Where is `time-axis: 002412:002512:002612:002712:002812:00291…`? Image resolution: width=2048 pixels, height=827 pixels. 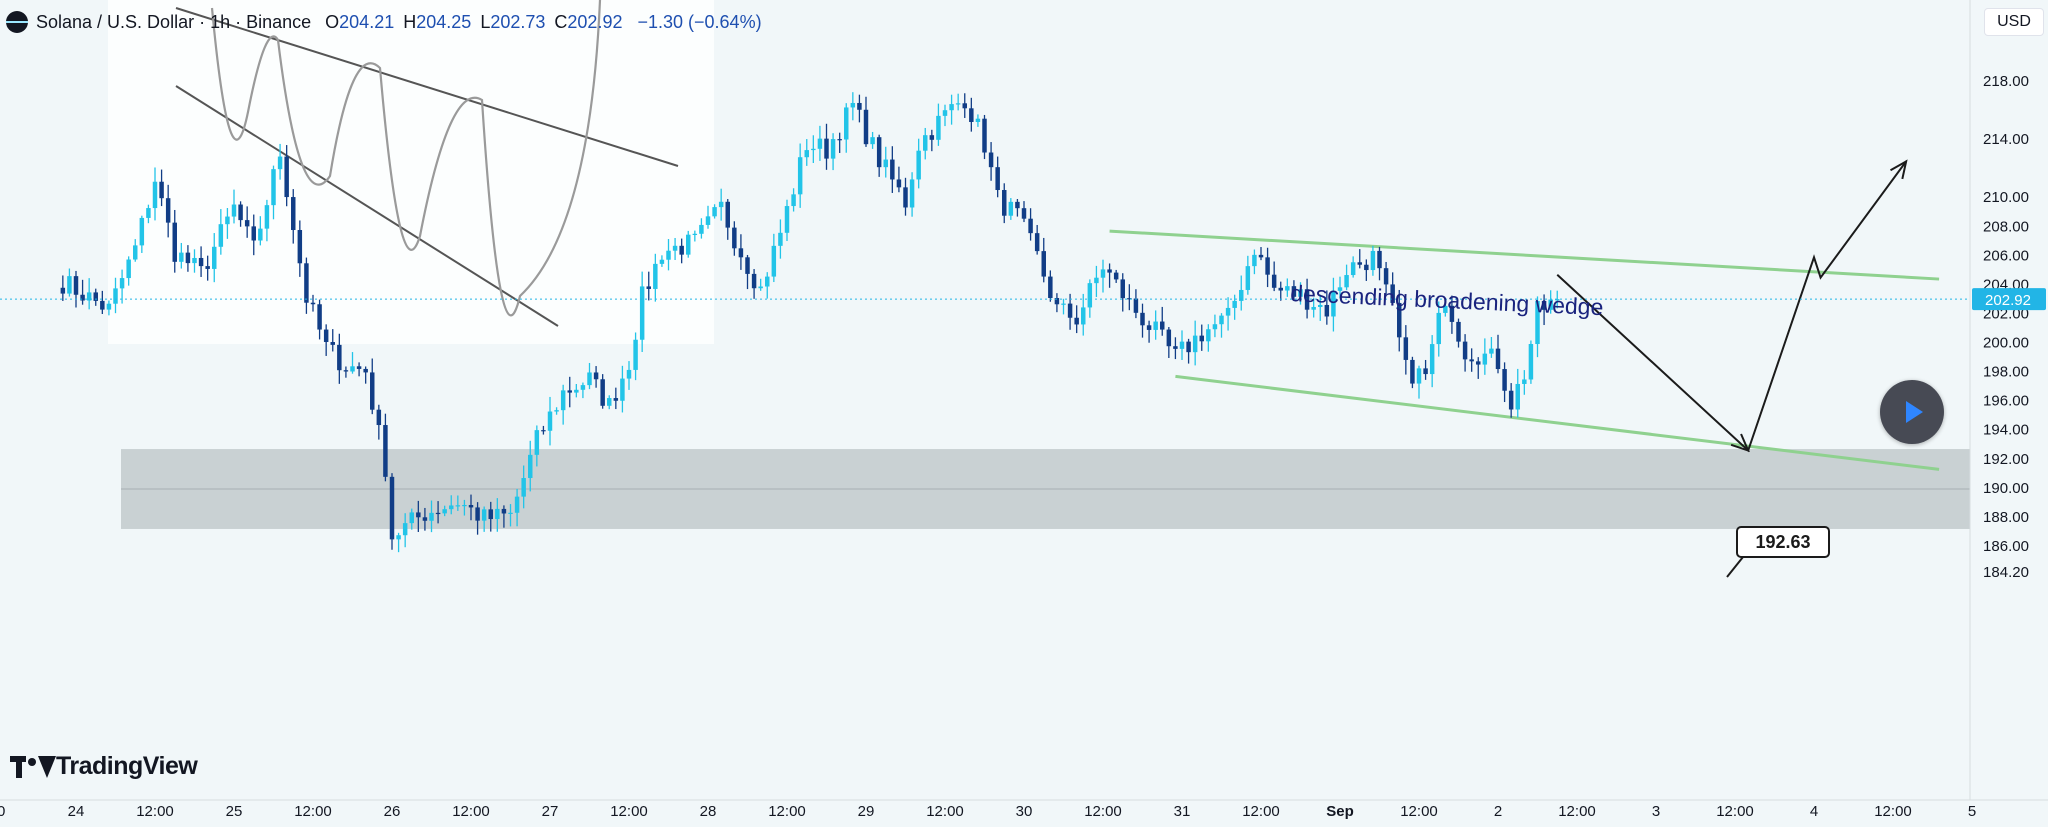 time-axis: 002412:002512:002612:002712:002812:00291… is located at coordinates (1024, 809).